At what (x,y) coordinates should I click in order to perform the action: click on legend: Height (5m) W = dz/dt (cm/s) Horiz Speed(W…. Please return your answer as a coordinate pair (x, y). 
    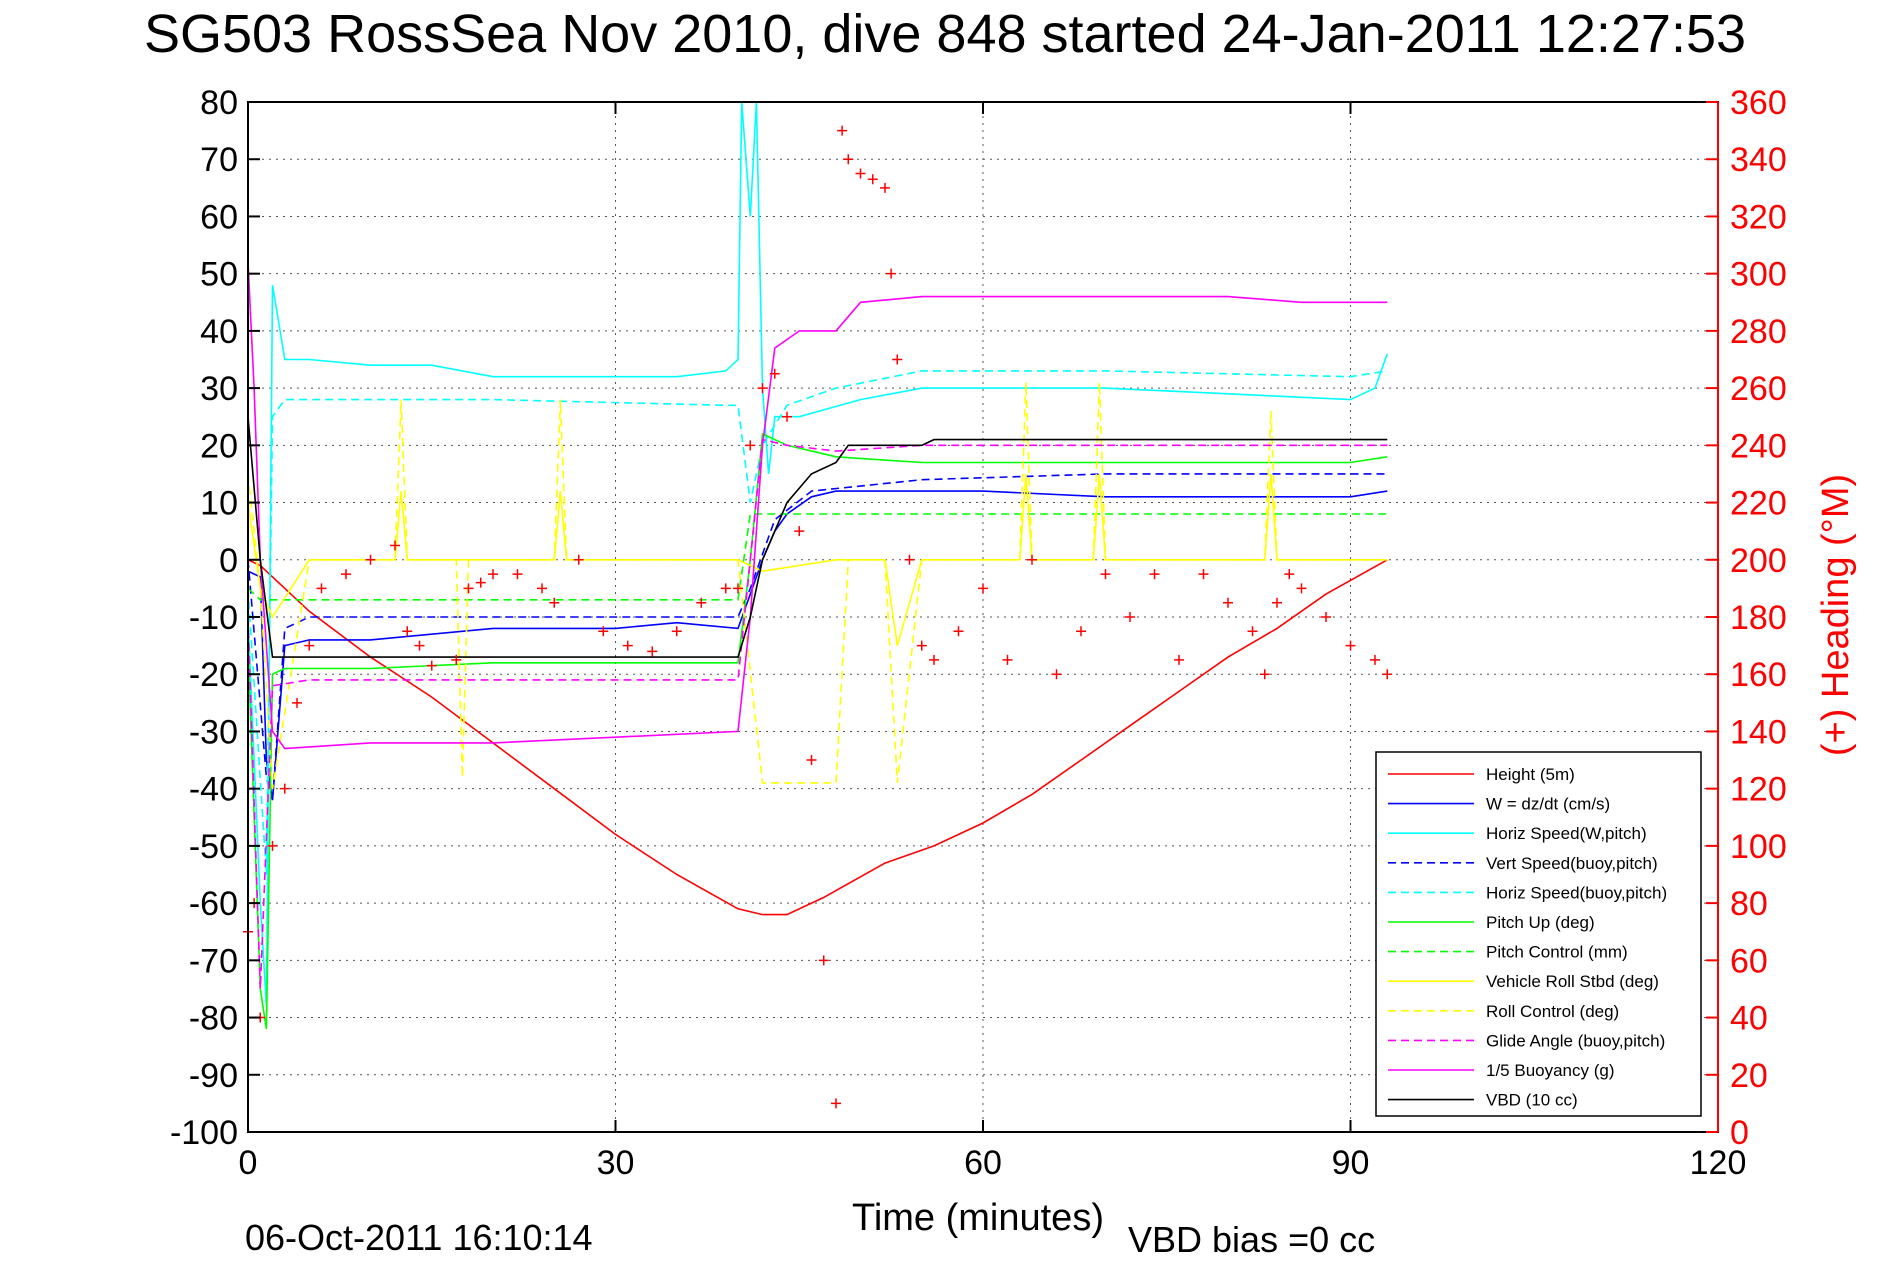
    Looking at the image, I should click on (1538, 934).